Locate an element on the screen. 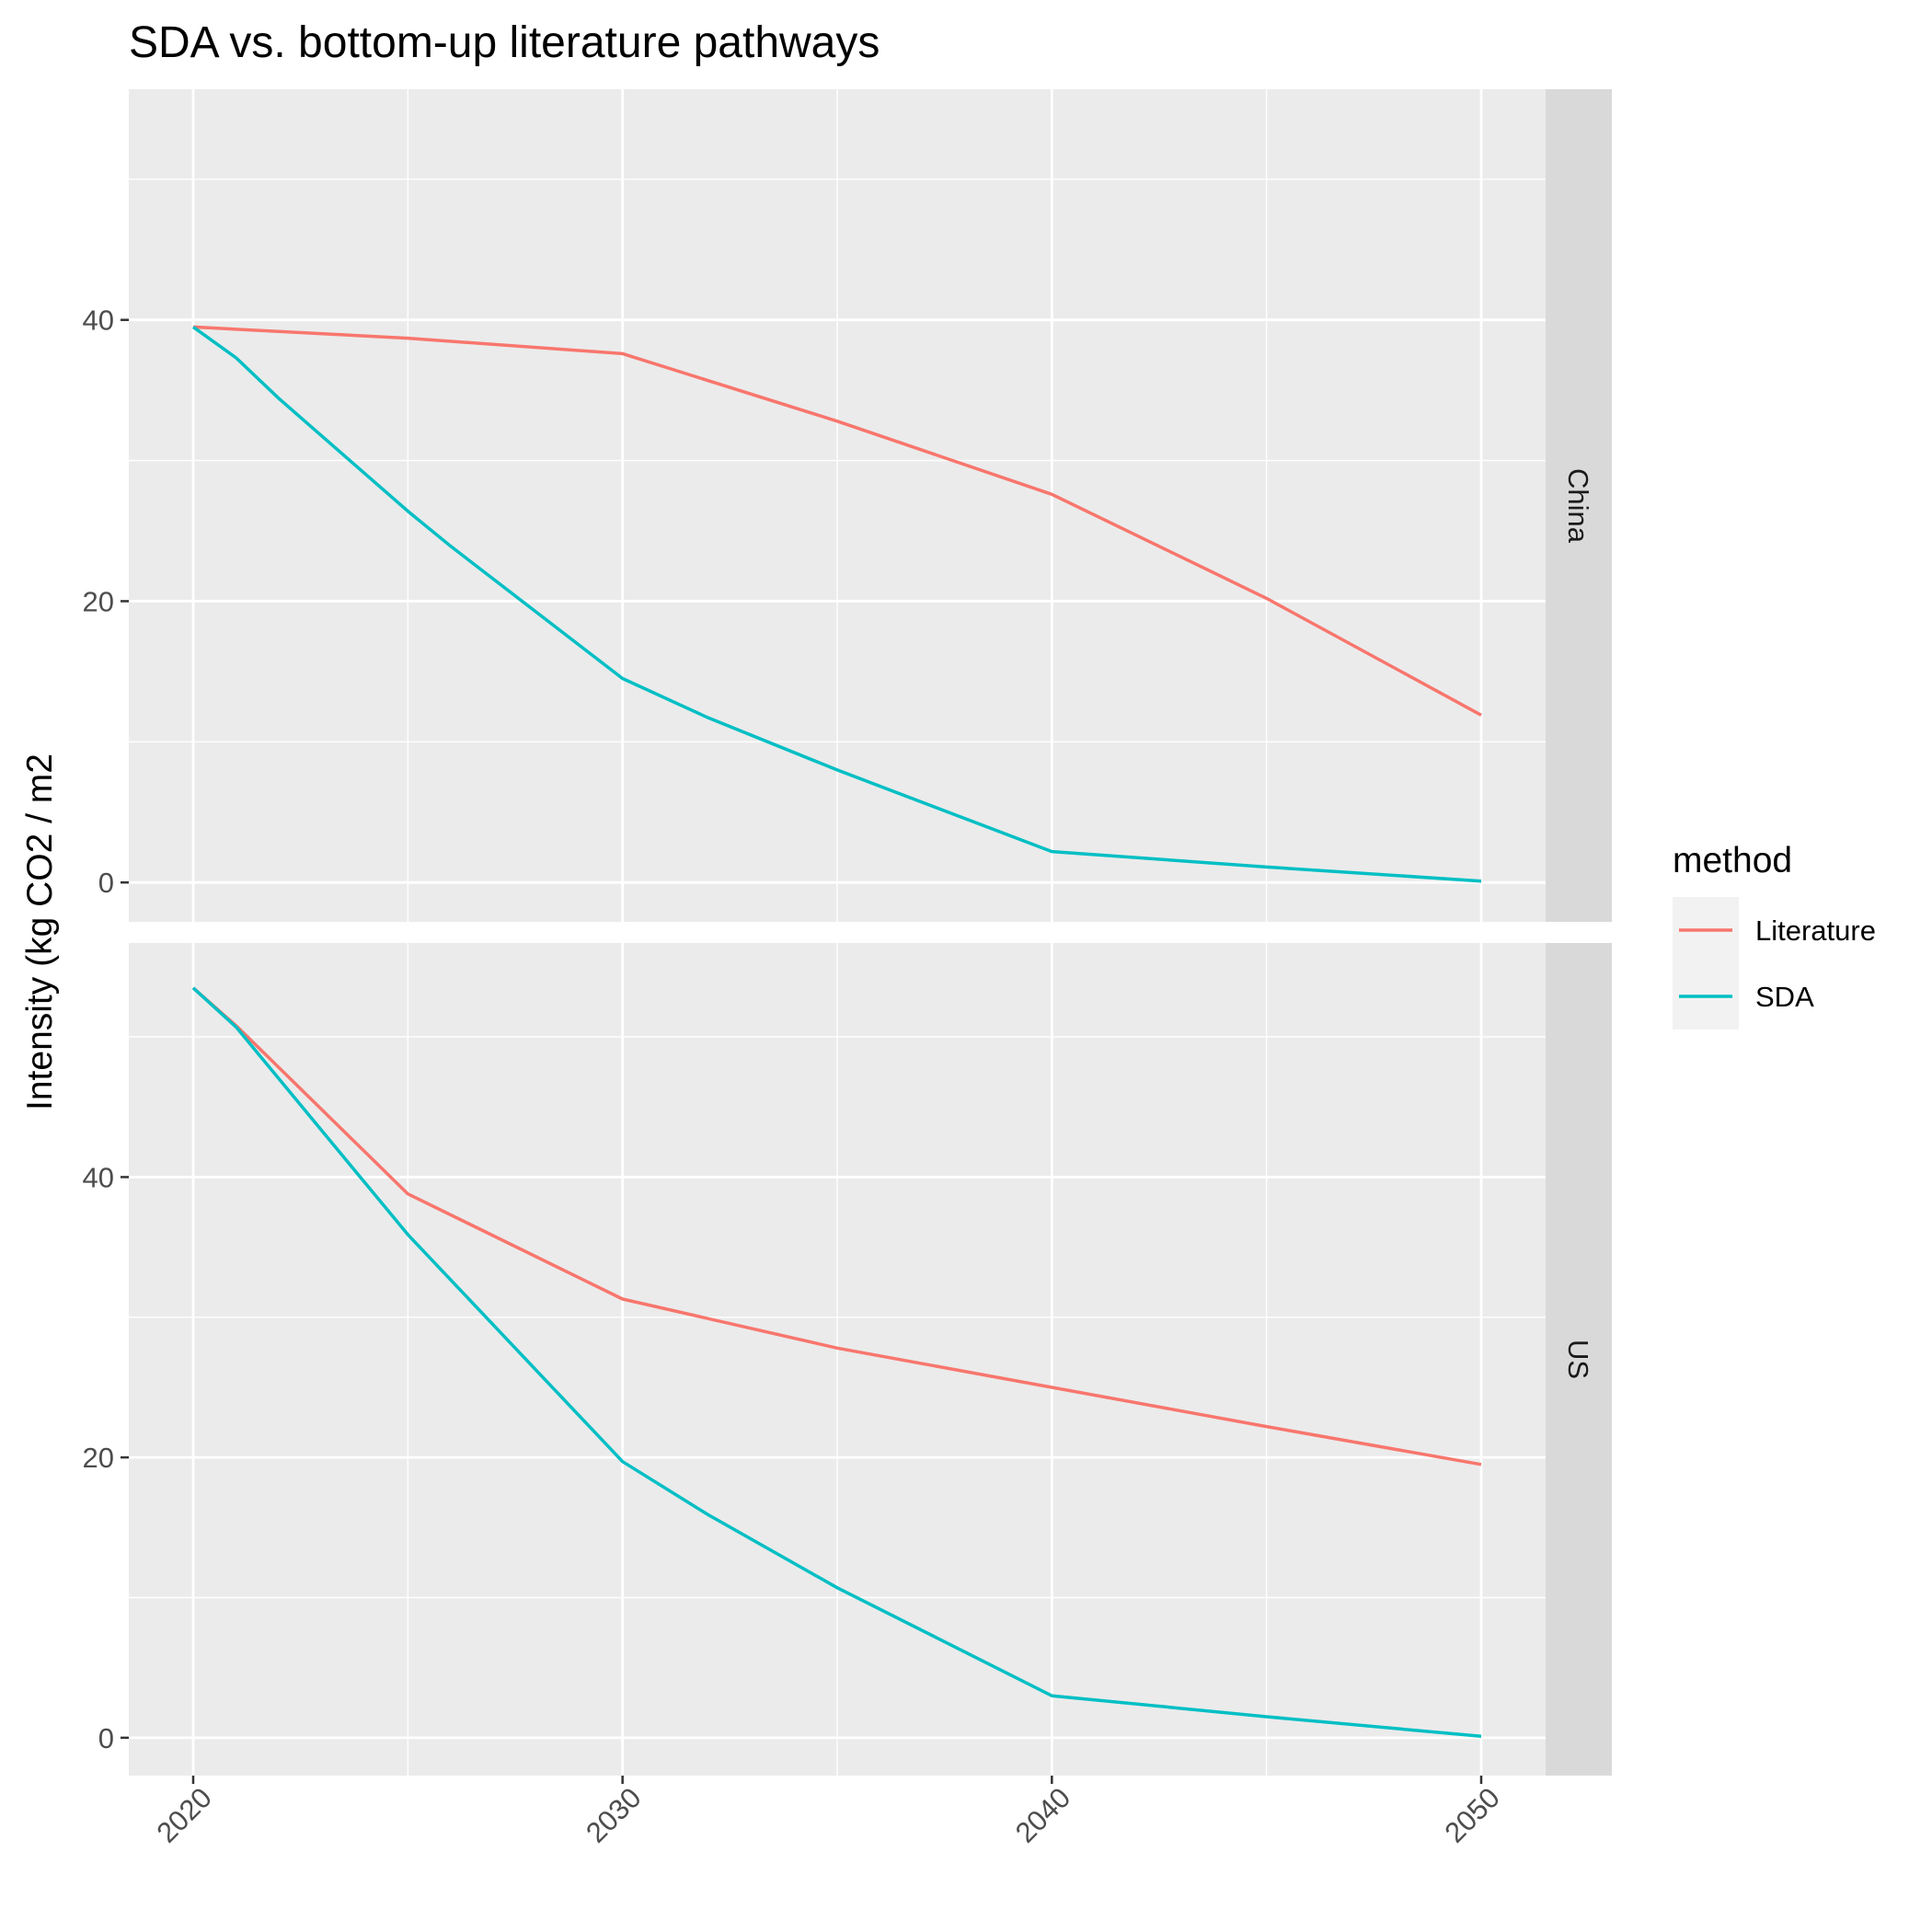  legend: method Literature SDA is located at coordinates (1774, 935).